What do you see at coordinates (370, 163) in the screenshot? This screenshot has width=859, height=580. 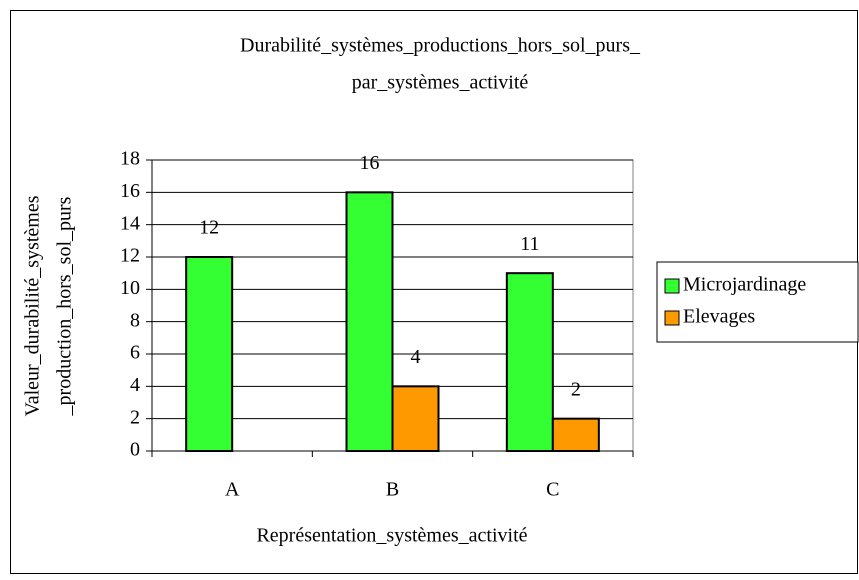 I see `data-label: 16` at bounding box center [370, 163].